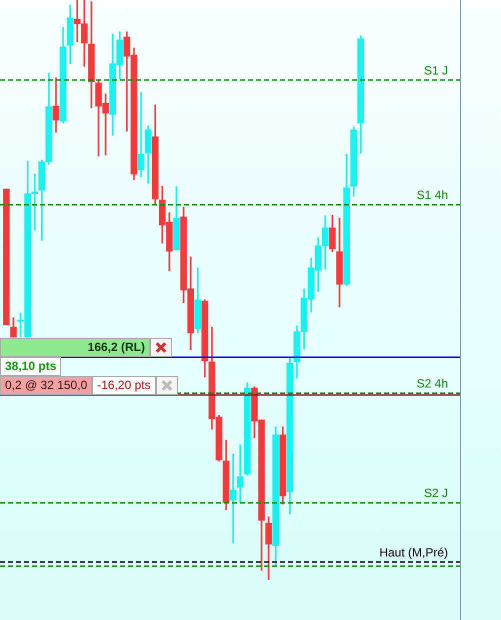  I want to click on ref-line-label: Haut (M,Pré), so click(413, 552).